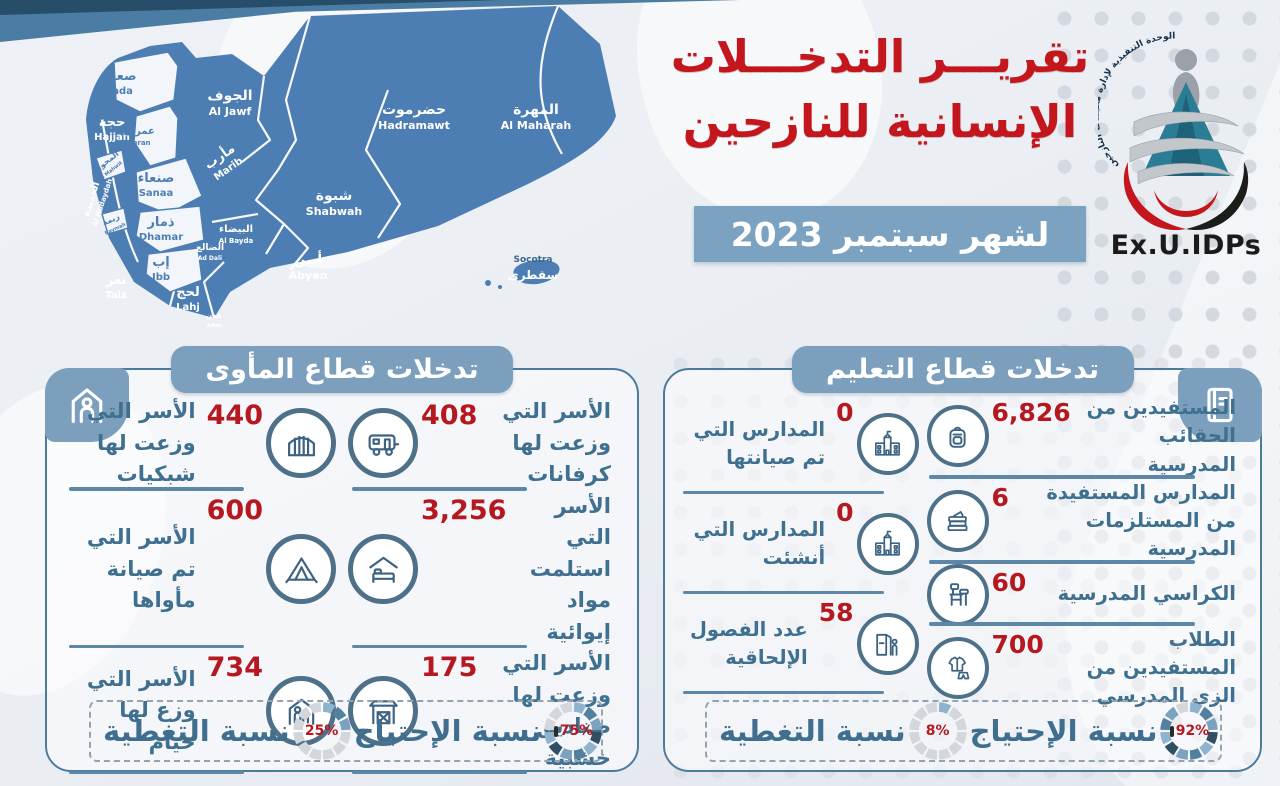 The height and width of the screenshot is (786, 1280). Describe the element at coordinates (200, 443) in the screenshot. I see `stat-cell: الأسر التي وزعت لها شبكيات 440` at that location.